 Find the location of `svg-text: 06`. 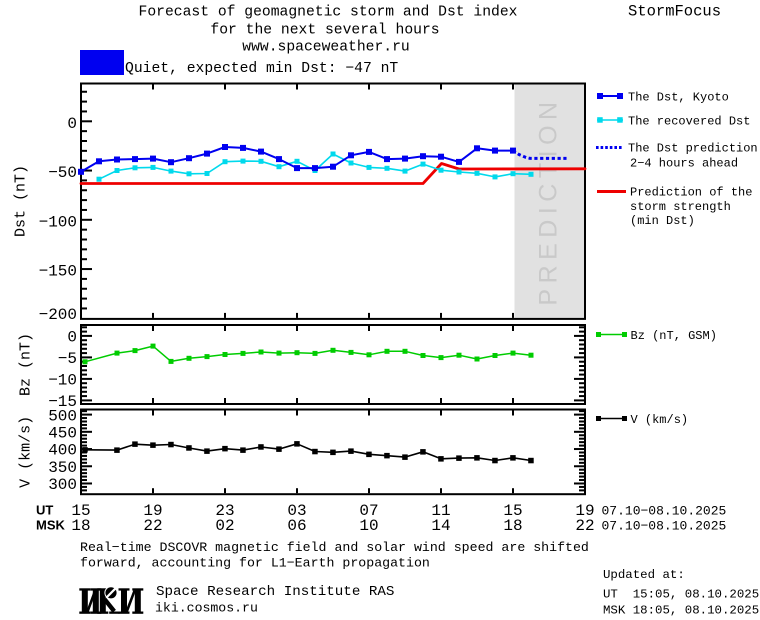

svg-text: 06 is located at coordinates (296, 526).